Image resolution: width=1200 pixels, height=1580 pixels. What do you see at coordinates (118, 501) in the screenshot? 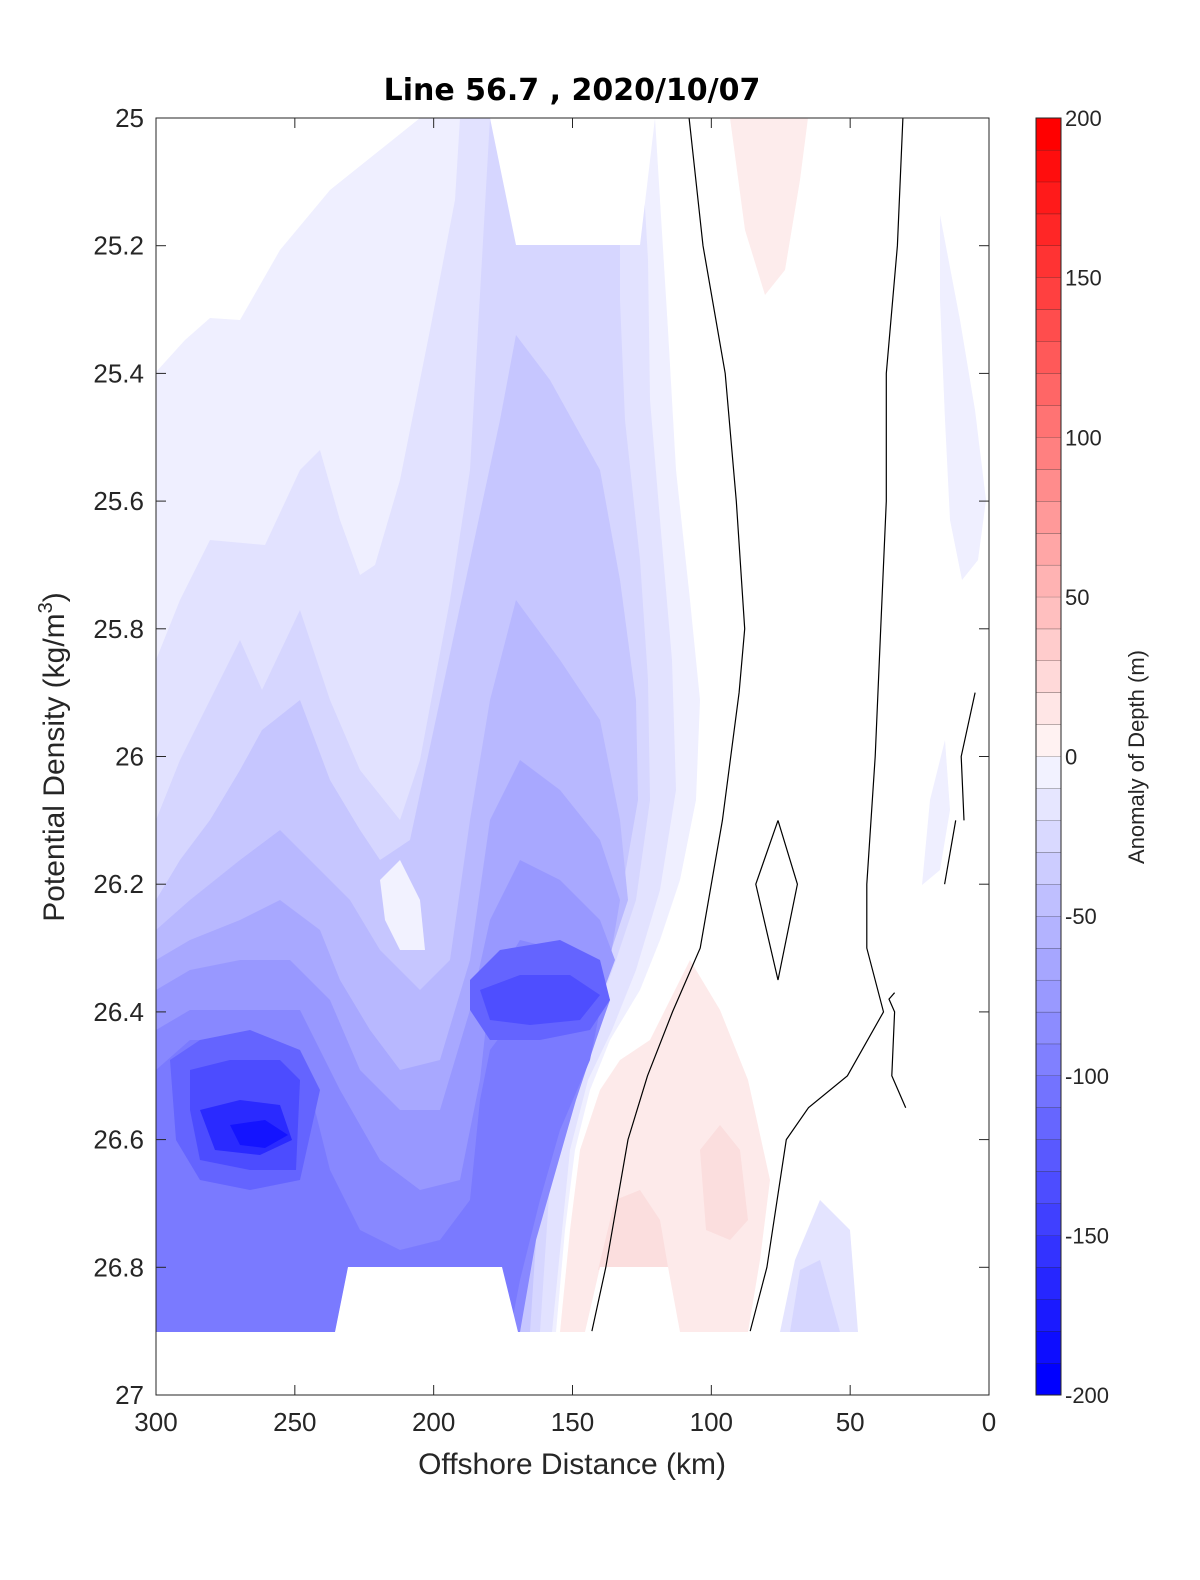
I see `y-tick-label: 25.6` at bounding box center [118, 501].